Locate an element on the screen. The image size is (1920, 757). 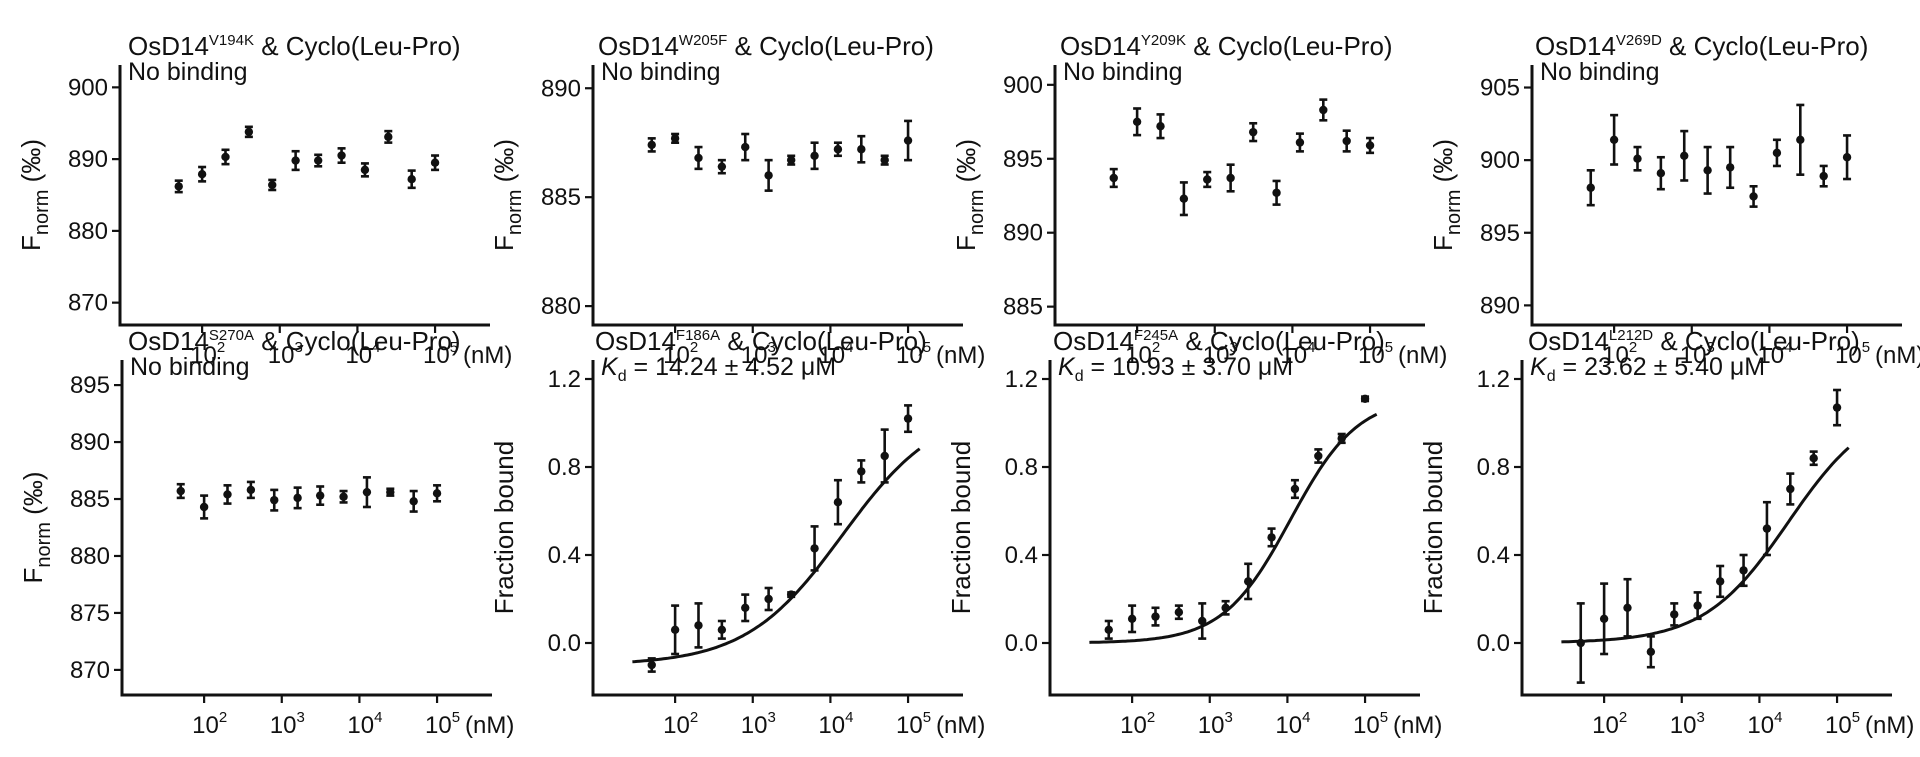
title-mutation: W205F is located at coordinates (703, 40).